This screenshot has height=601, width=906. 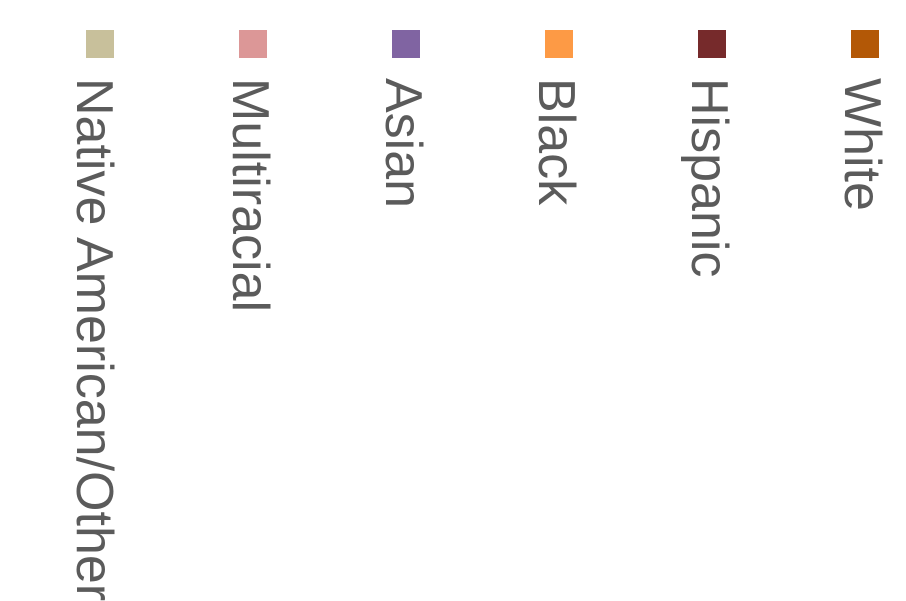 I want to click on legend-item-multiracial: Multiracial, so click(x=261, y=284).